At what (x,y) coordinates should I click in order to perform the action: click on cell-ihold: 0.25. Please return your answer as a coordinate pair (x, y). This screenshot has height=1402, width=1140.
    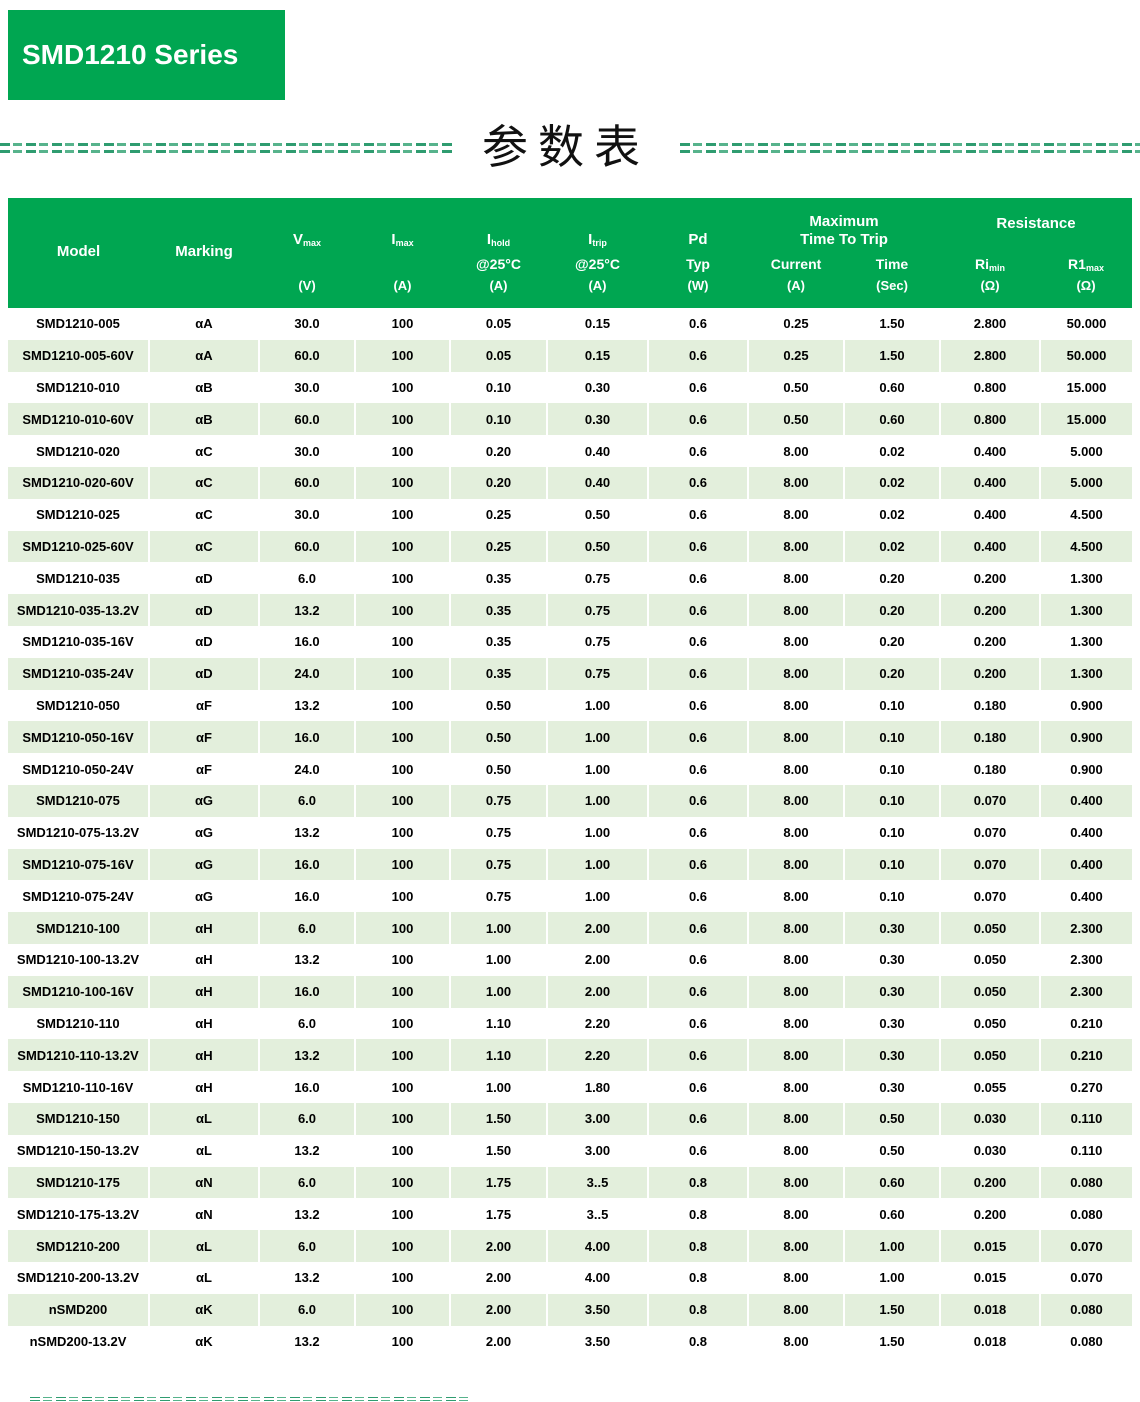
    Looking at the image, I should click on (498, 514).